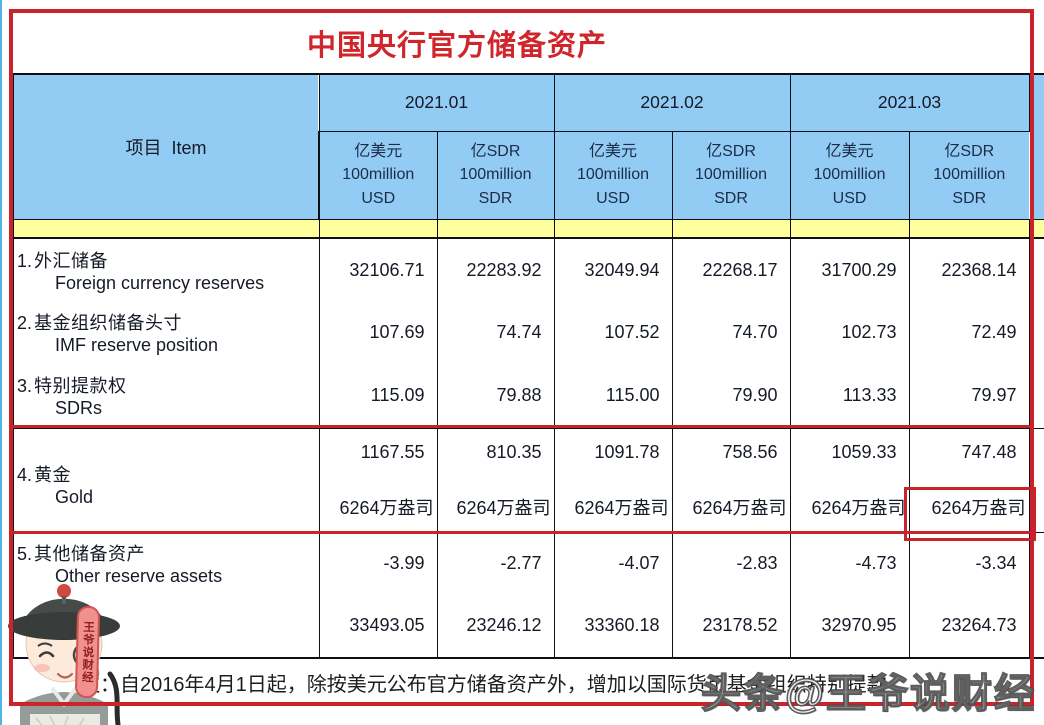  I want to click on value-cell: 102.73, so click(850, 332).